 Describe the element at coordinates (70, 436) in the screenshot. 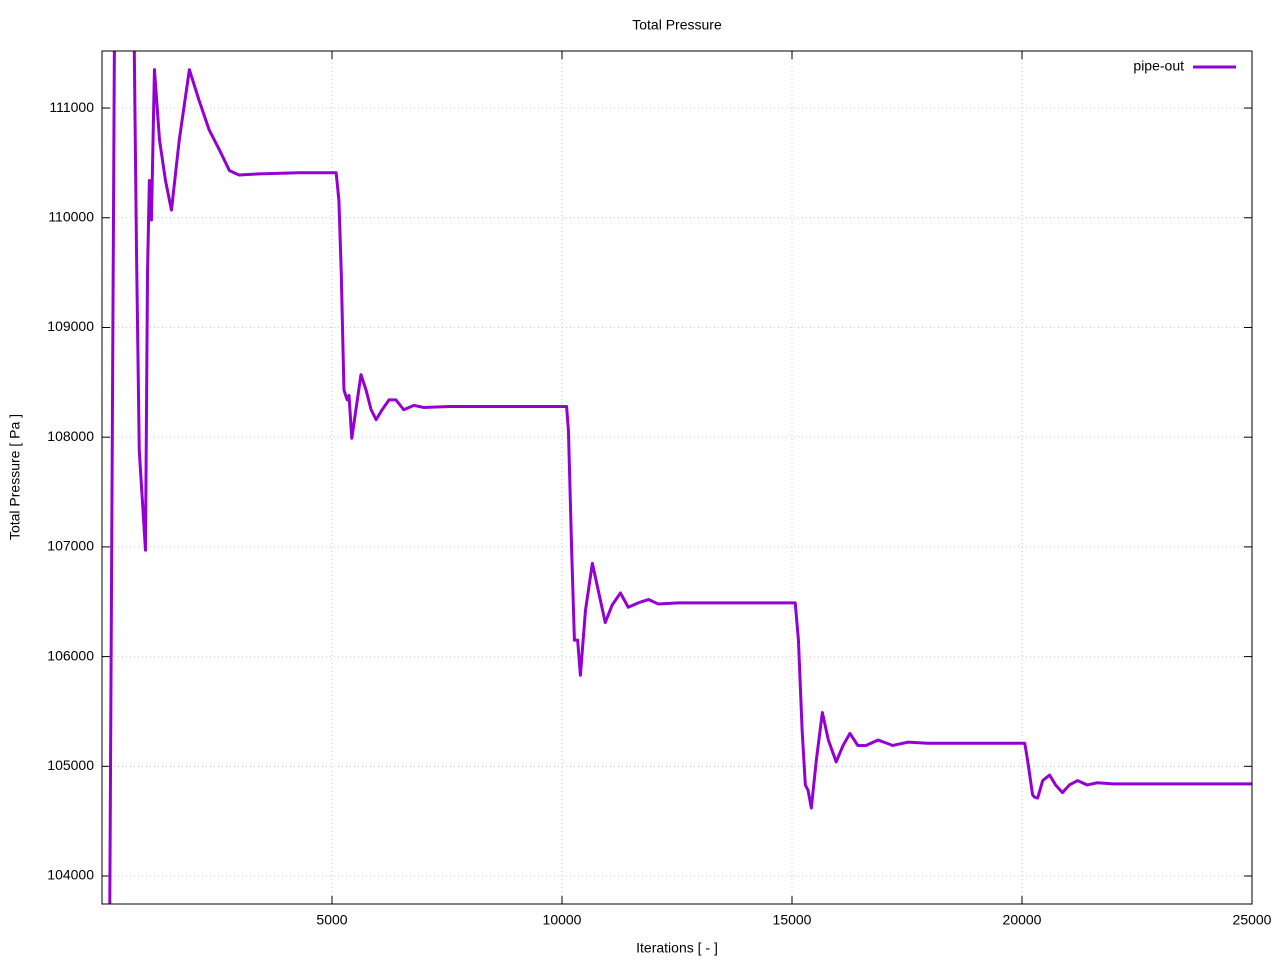

I see `y-tick-label: 108000` at that location.